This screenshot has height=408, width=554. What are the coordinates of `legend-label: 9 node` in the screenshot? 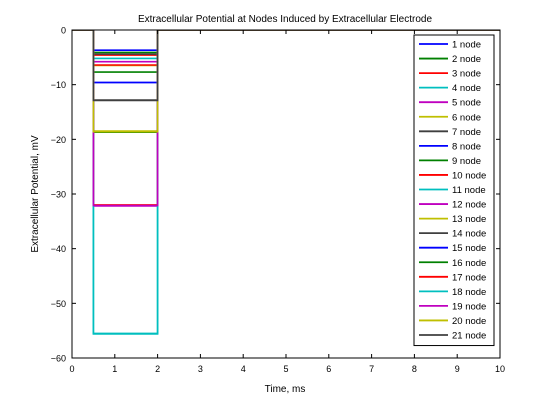 It's located at (466, 161).